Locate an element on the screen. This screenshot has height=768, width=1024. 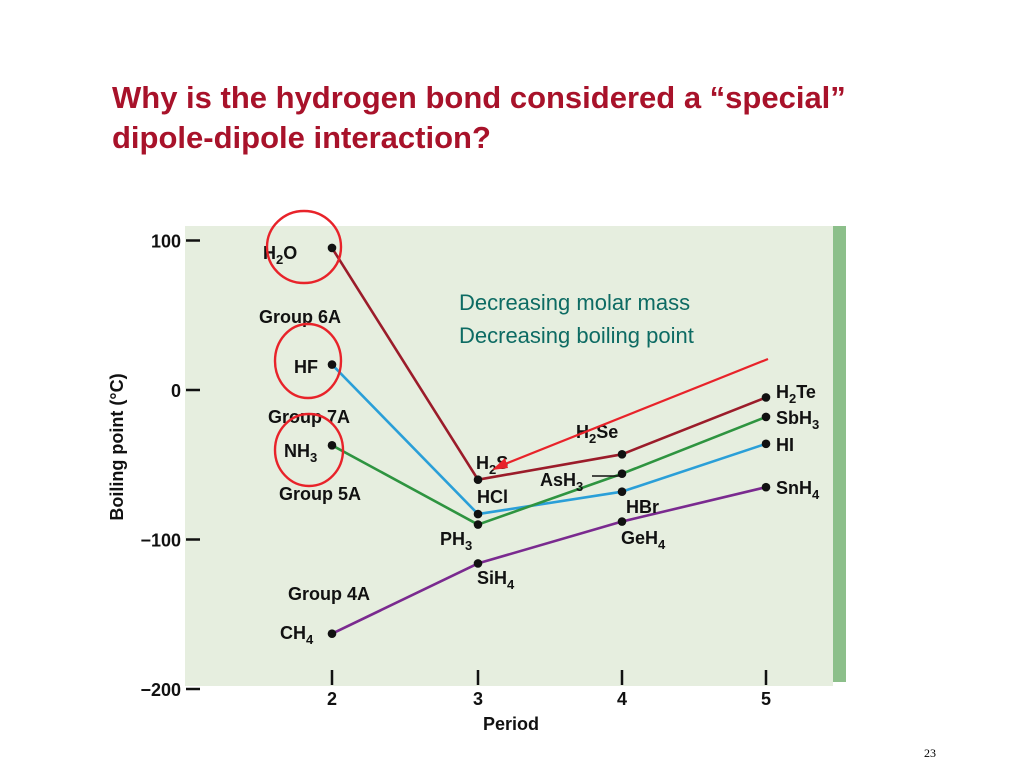
y-tick-label: −200 is located at coordinates (160, 690).